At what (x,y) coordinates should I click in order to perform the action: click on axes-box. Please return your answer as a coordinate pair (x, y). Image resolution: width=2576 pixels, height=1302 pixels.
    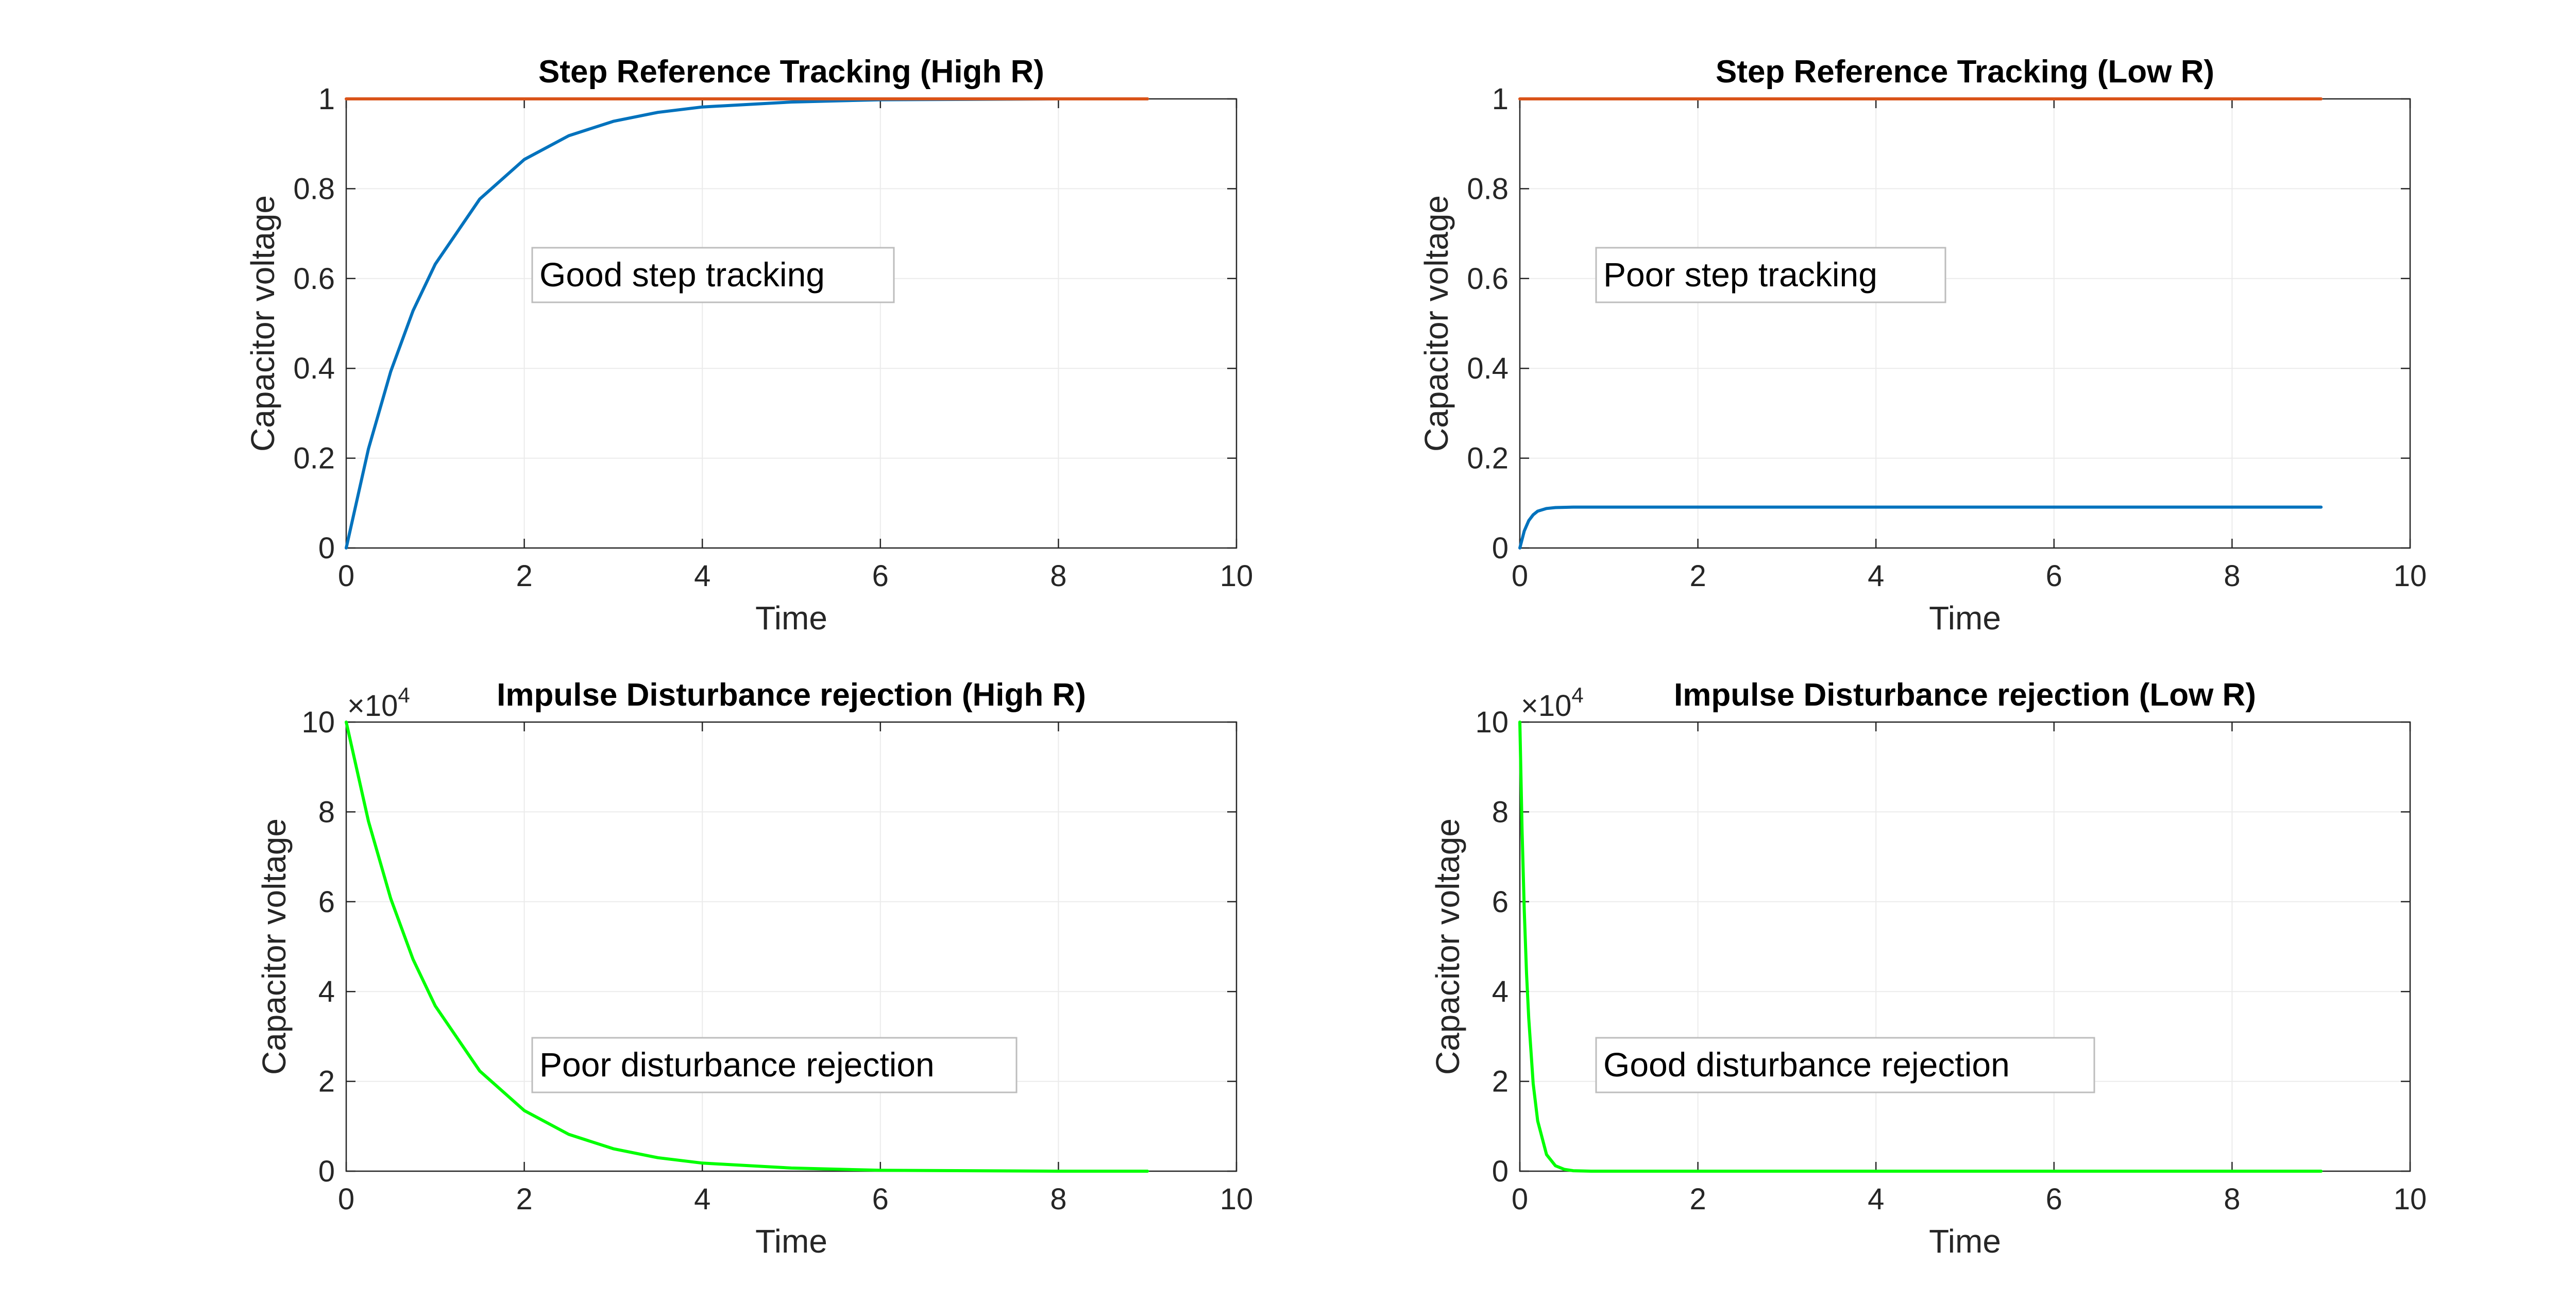
    Looking at the image, I should click on (791, 946).